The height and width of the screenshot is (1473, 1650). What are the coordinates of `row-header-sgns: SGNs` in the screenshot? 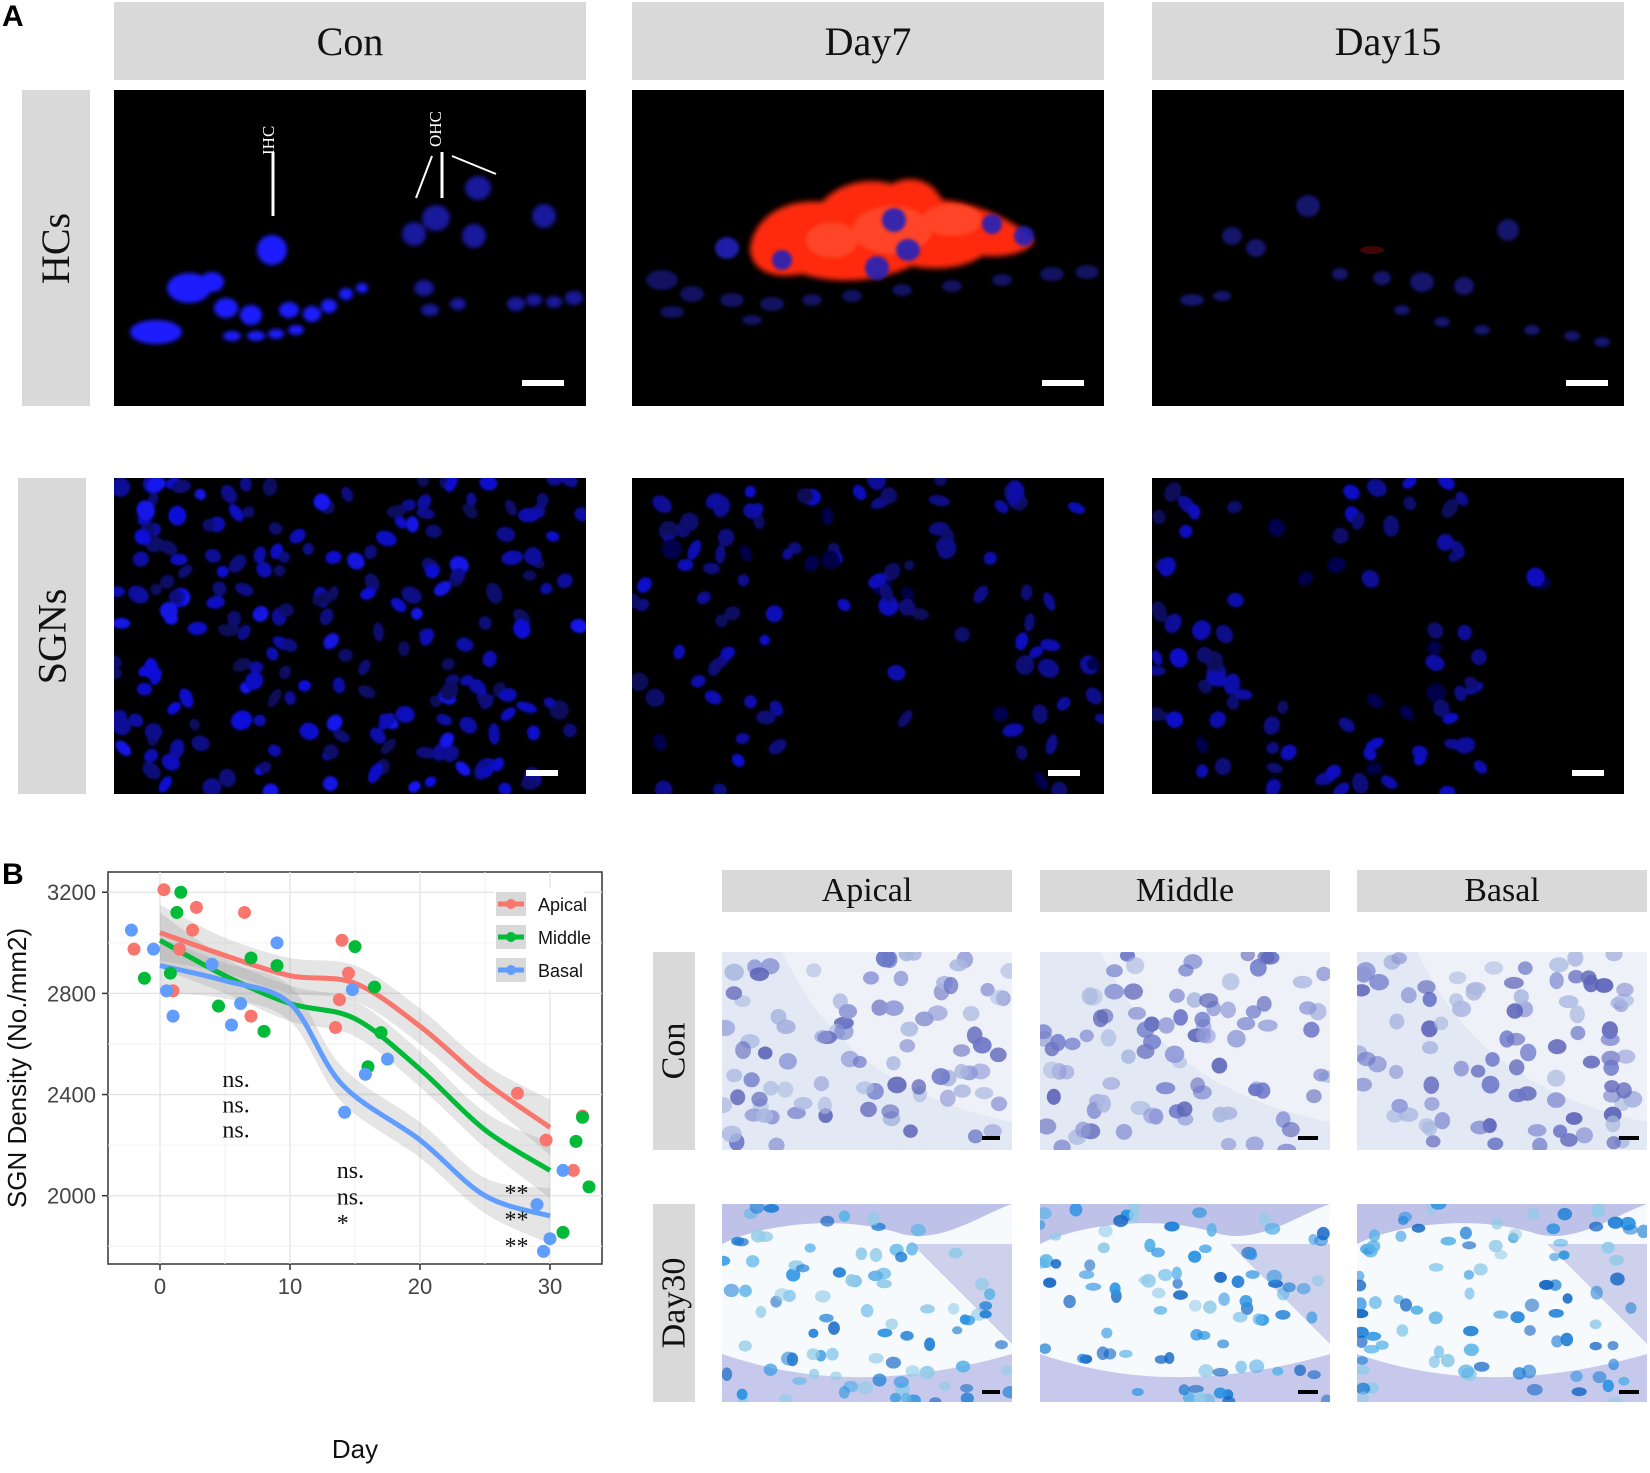 It's located at (52, 636).